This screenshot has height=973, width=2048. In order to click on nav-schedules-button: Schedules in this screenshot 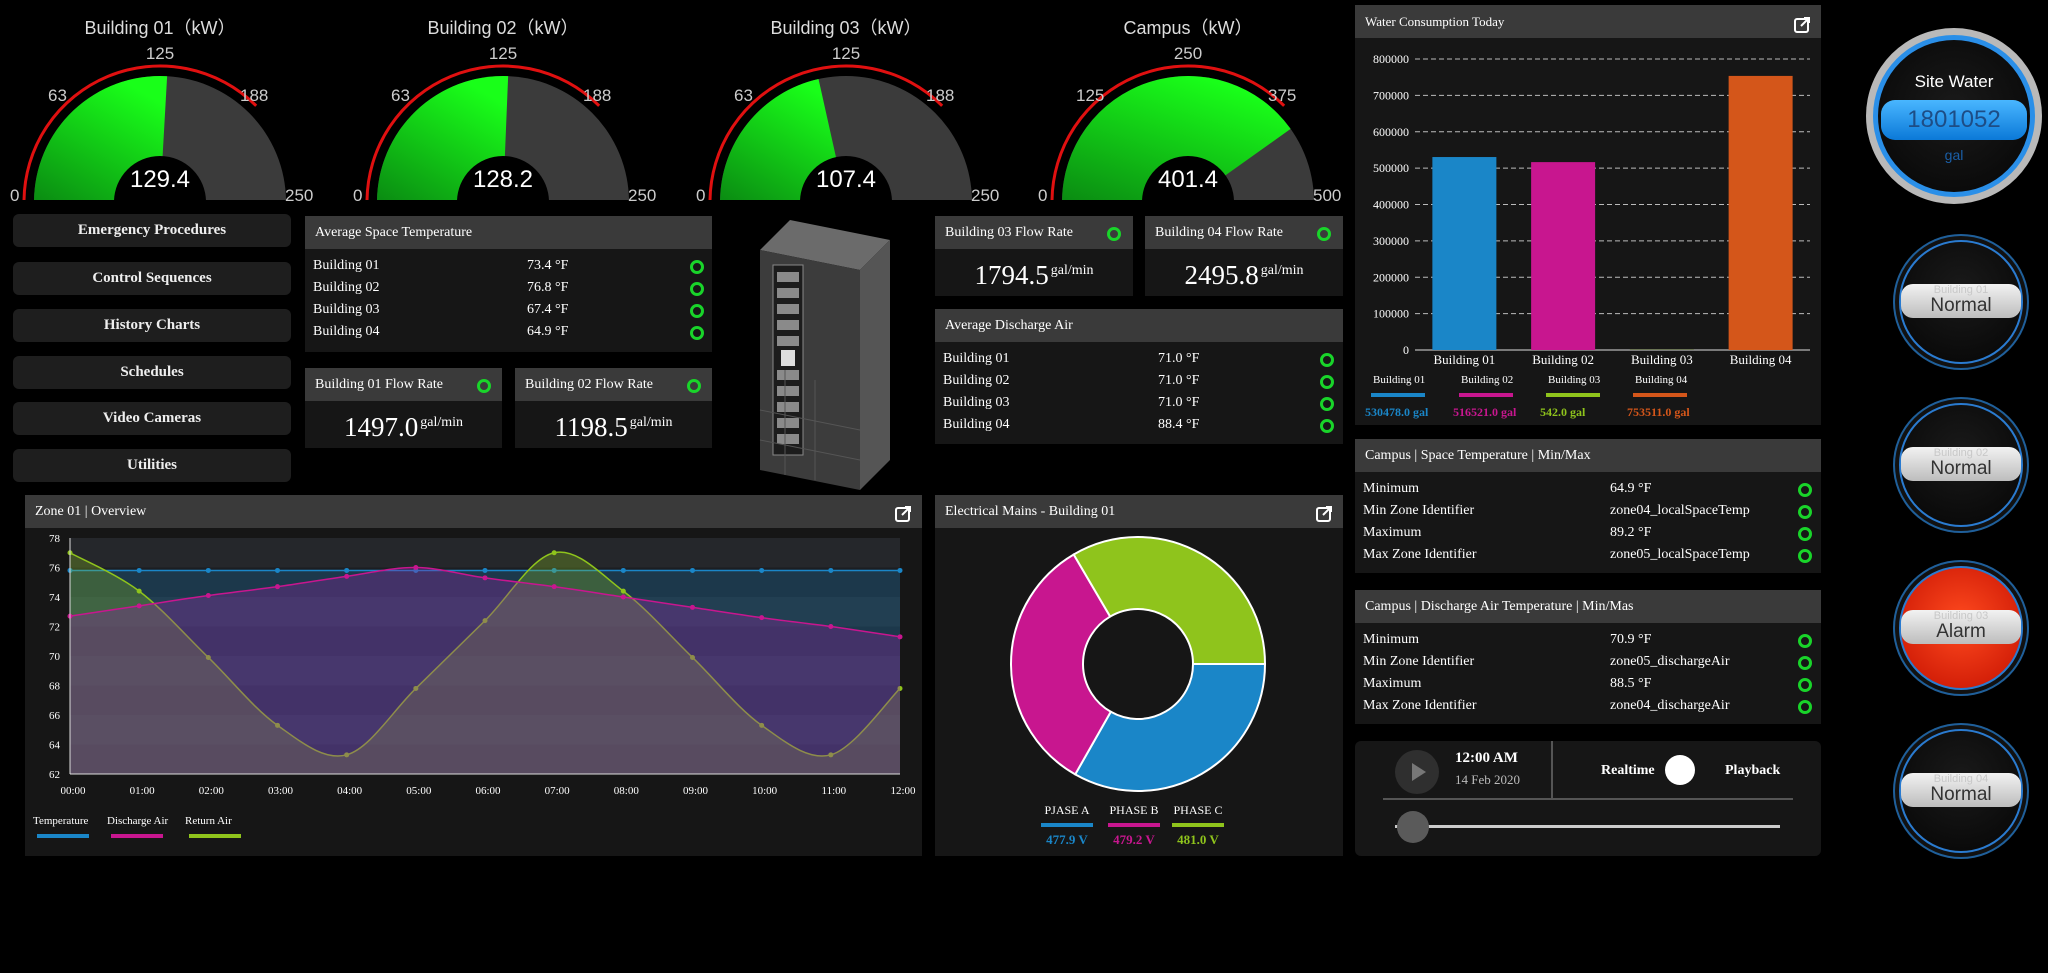, I will do `click(152, 372)`.